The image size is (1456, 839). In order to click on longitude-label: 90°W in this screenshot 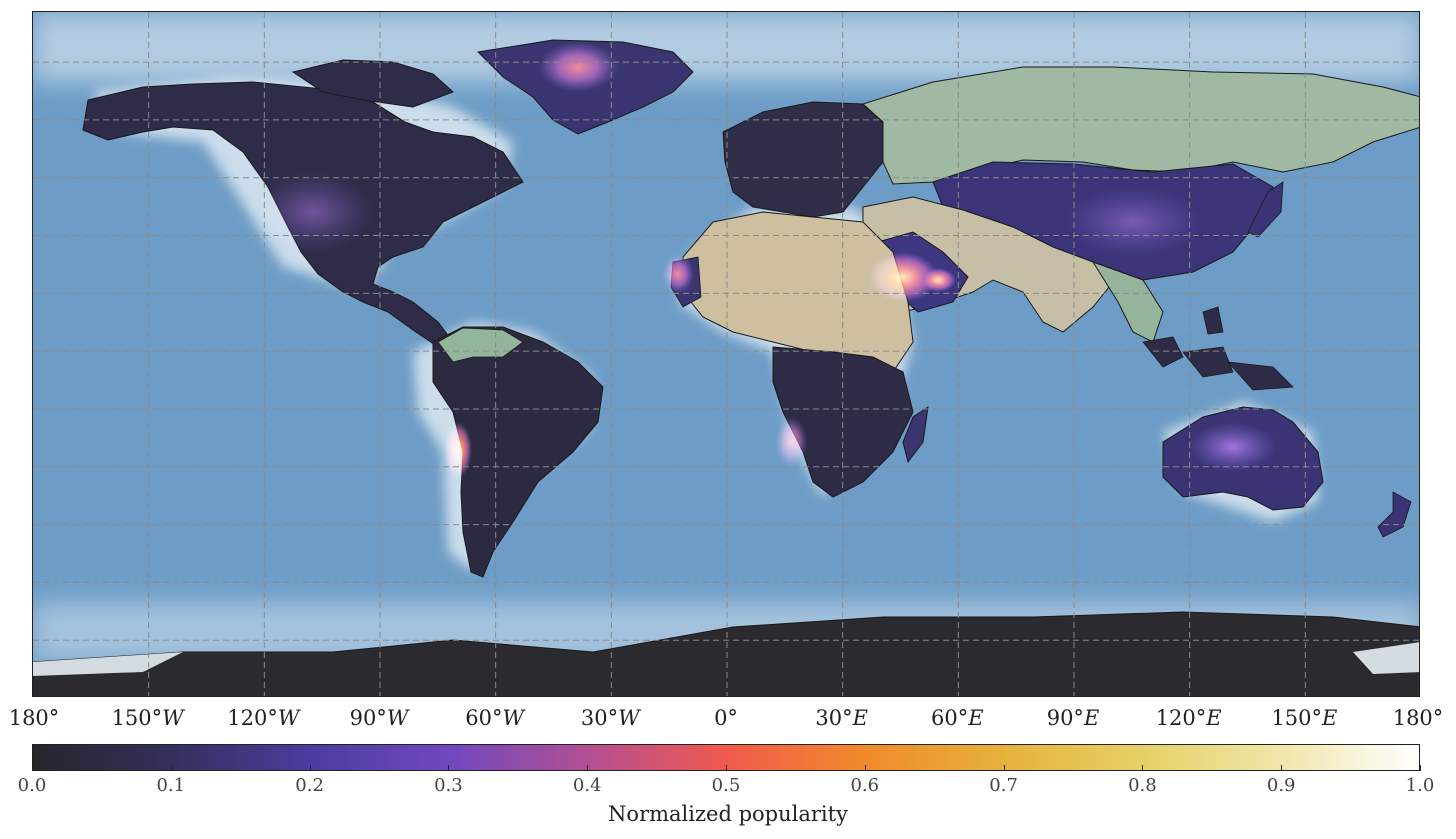, I will do `click(379, 718)`.